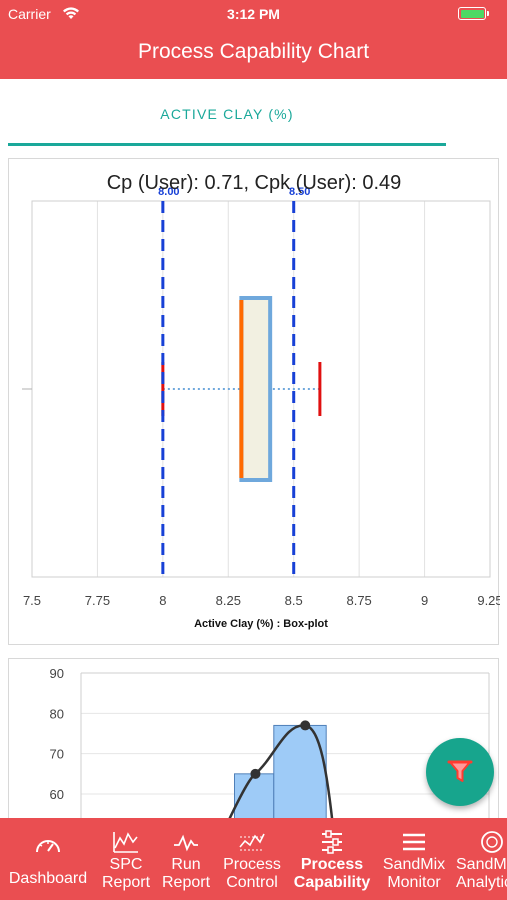 This screenshot has width=507, height=900. Describe the element at coordinates (48, 846) in the screenshot. I see `gauge-icon` at that location.